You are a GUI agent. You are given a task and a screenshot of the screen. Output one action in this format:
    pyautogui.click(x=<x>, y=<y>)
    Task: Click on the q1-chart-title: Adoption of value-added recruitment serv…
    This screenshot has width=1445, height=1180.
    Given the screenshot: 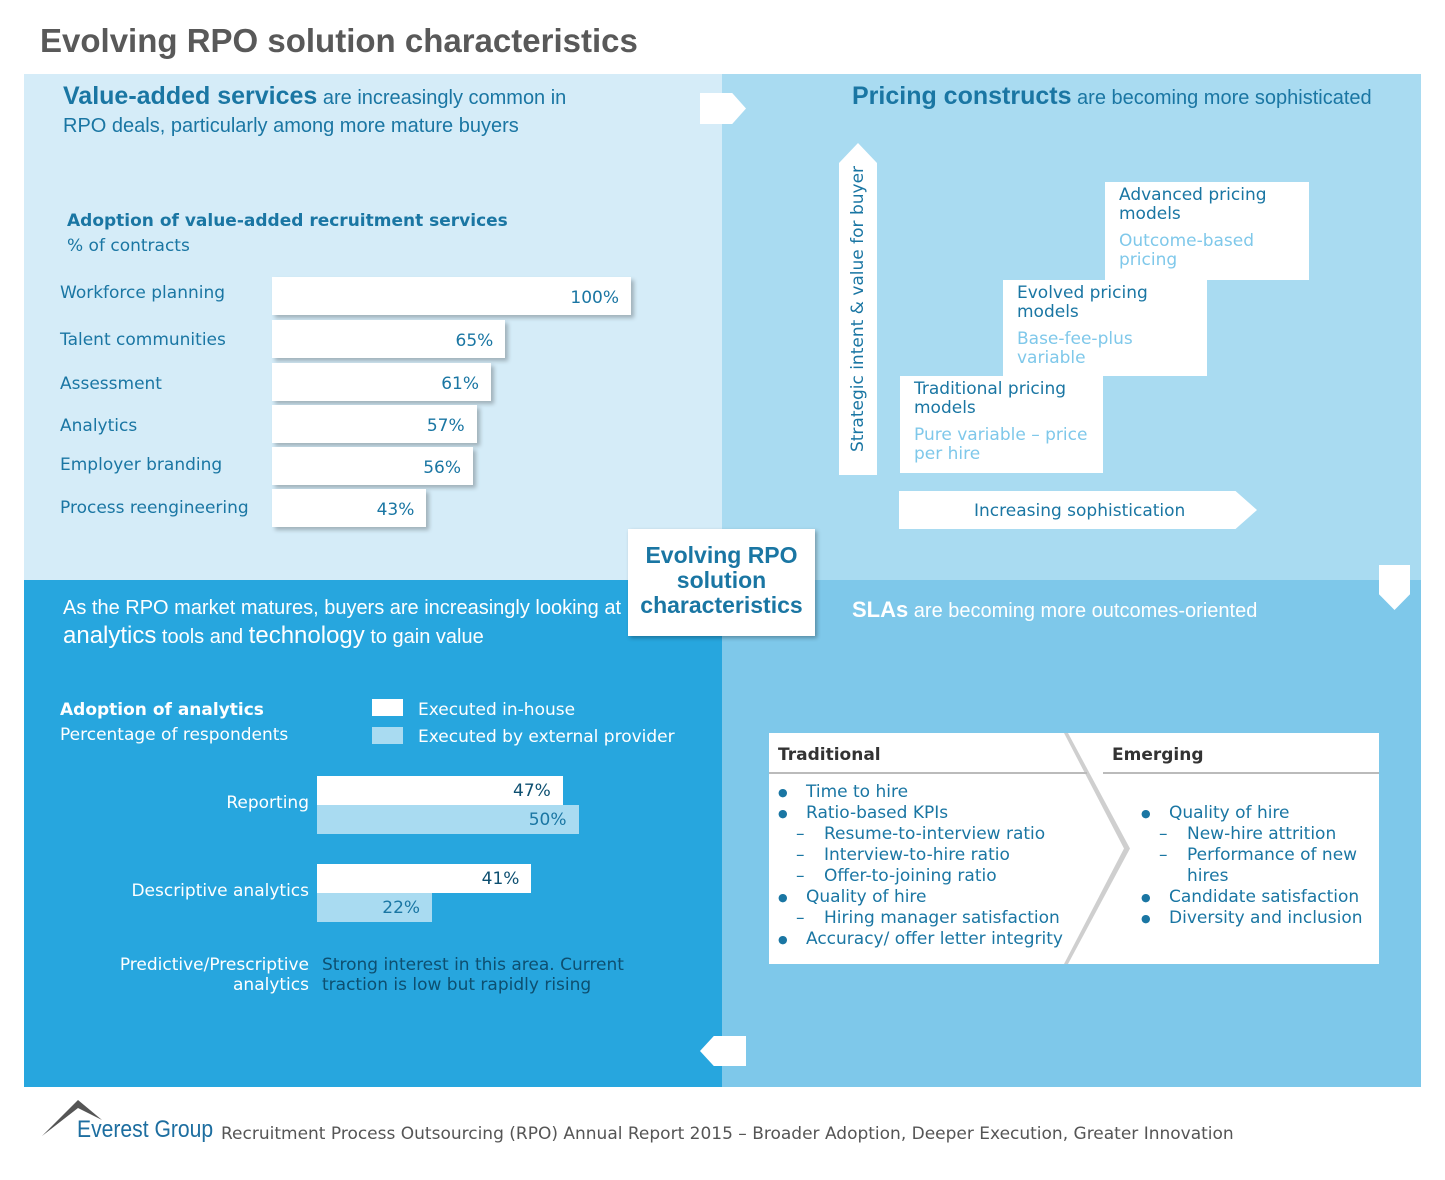 What is the action you would take?
    pyautogui.click(x=287, y=221)
    